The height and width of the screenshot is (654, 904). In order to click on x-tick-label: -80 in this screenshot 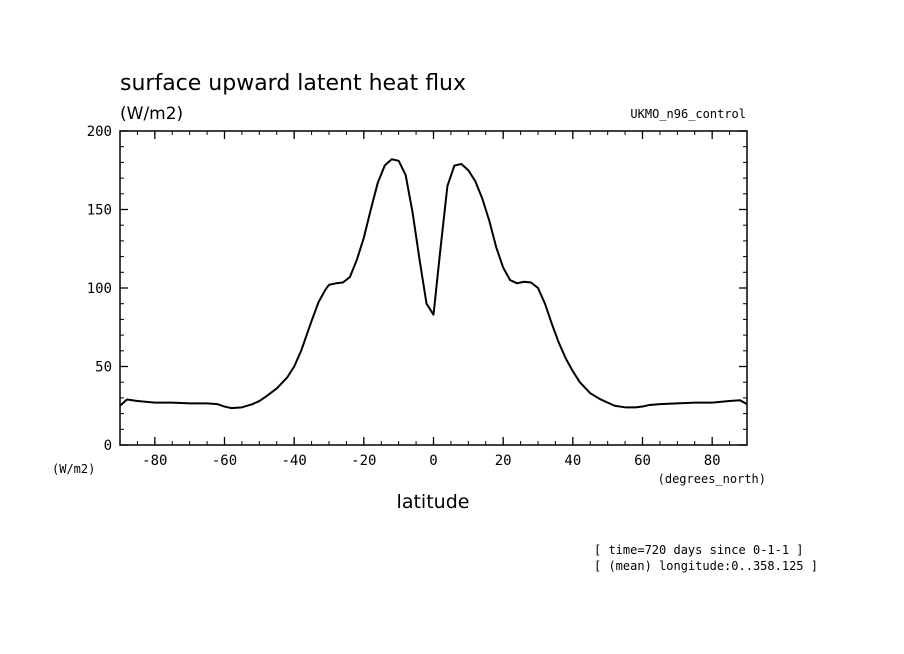, I will do `click(154, 461)`.